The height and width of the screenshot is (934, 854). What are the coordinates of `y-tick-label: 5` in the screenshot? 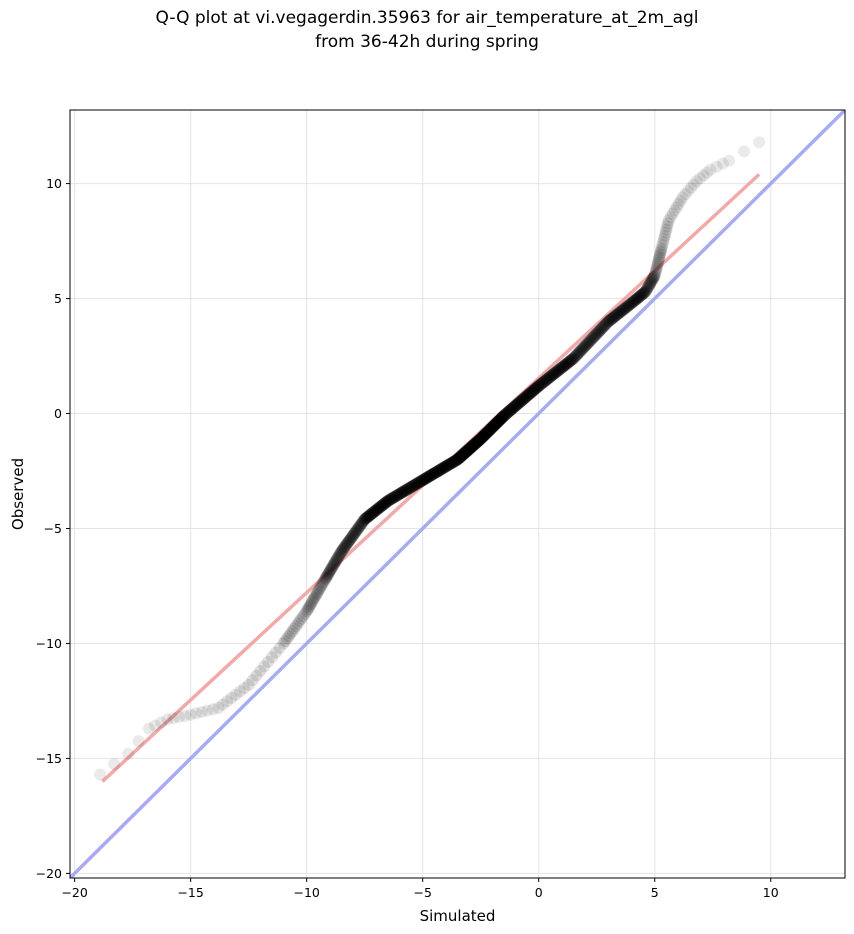 It's located at (58, 298).